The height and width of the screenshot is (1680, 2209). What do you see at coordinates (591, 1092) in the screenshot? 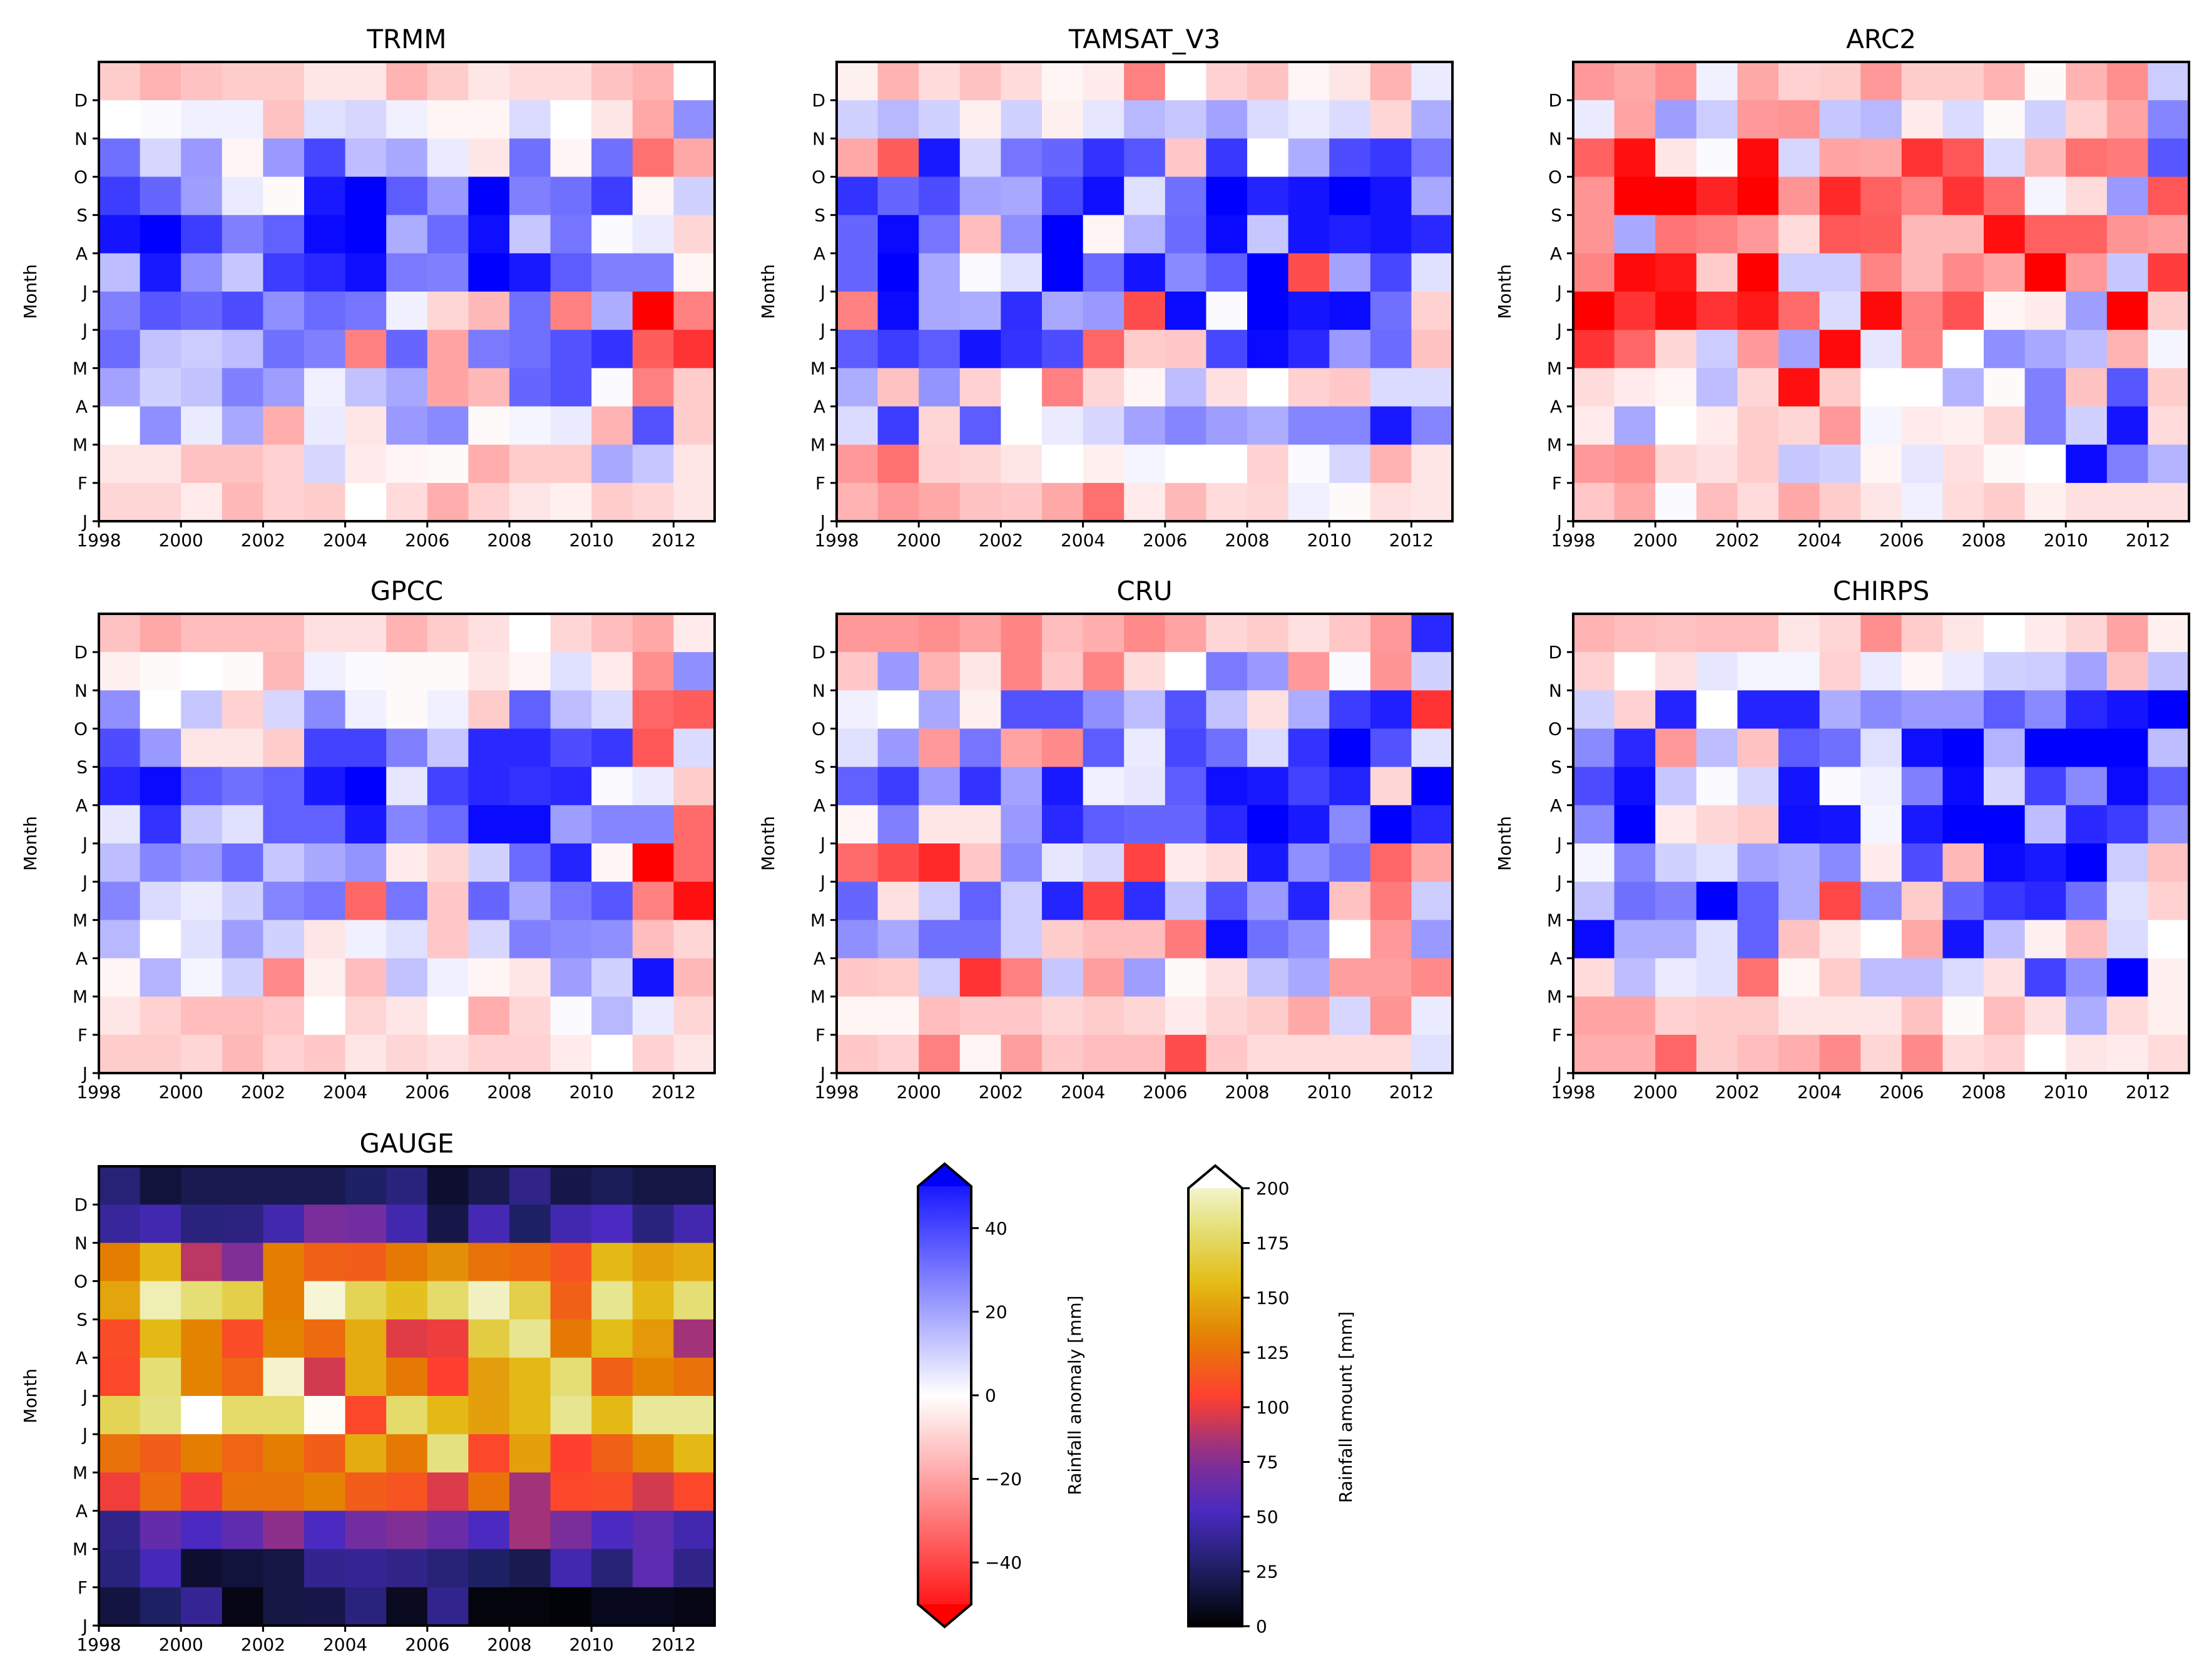
I see `year-tick-label: 2010` at bounding box center [591, 1092].